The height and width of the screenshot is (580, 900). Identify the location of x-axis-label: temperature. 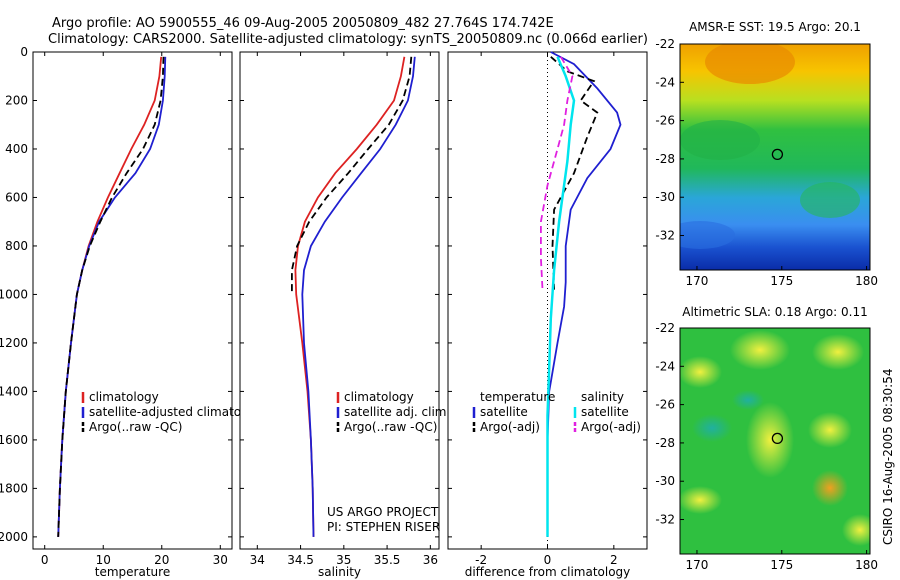
(132, 572).